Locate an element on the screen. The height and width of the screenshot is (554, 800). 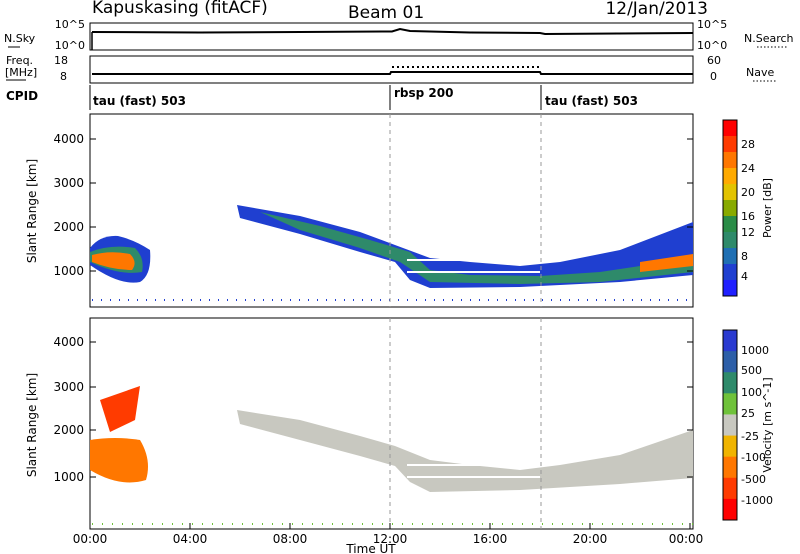
power-cb-tick-8: 8 is located at coordinates (744, 256).